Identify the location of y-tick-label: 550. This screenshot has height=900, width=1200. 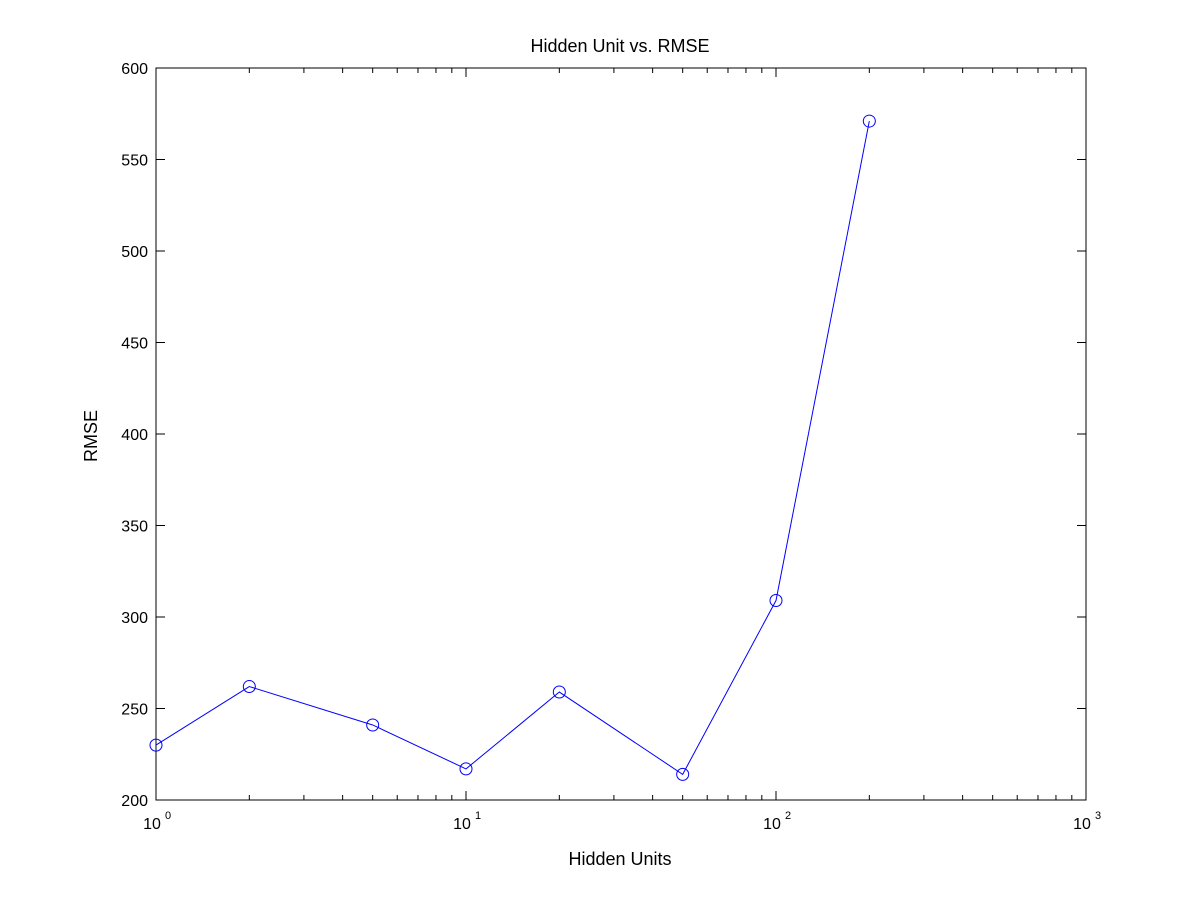
(134, 161).